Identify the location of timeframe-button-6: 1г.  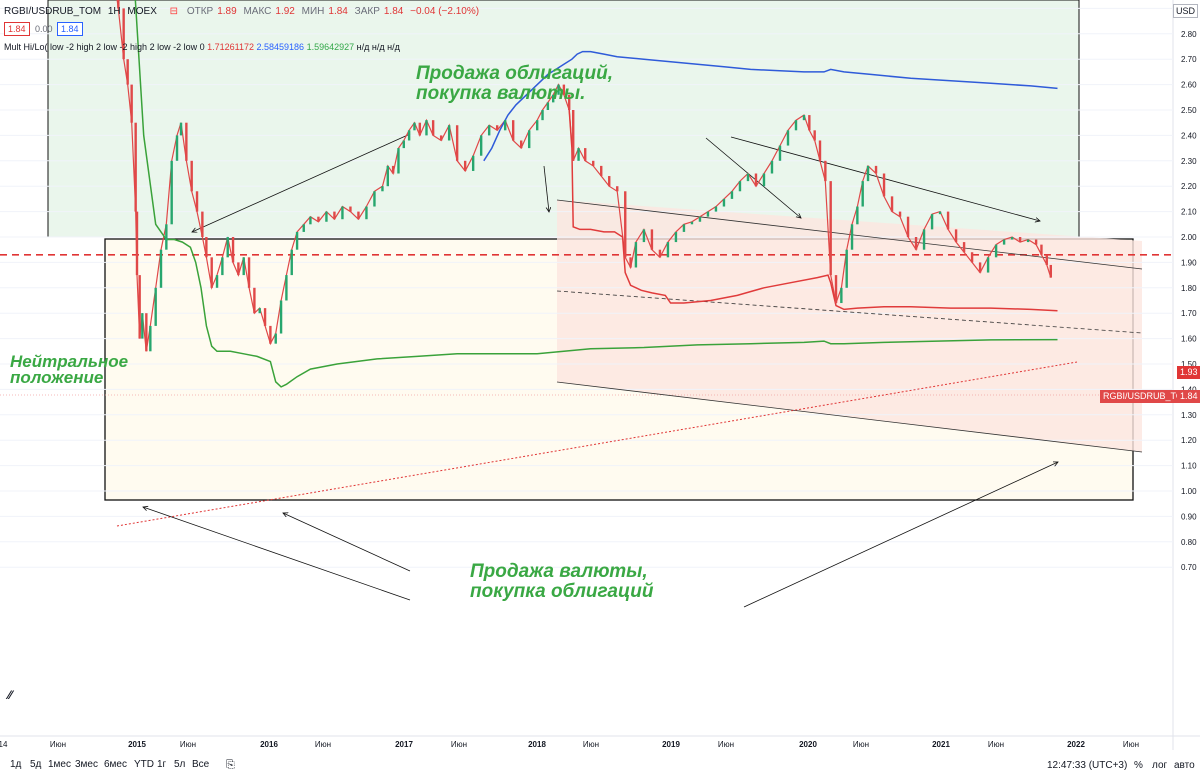
(162, 764).